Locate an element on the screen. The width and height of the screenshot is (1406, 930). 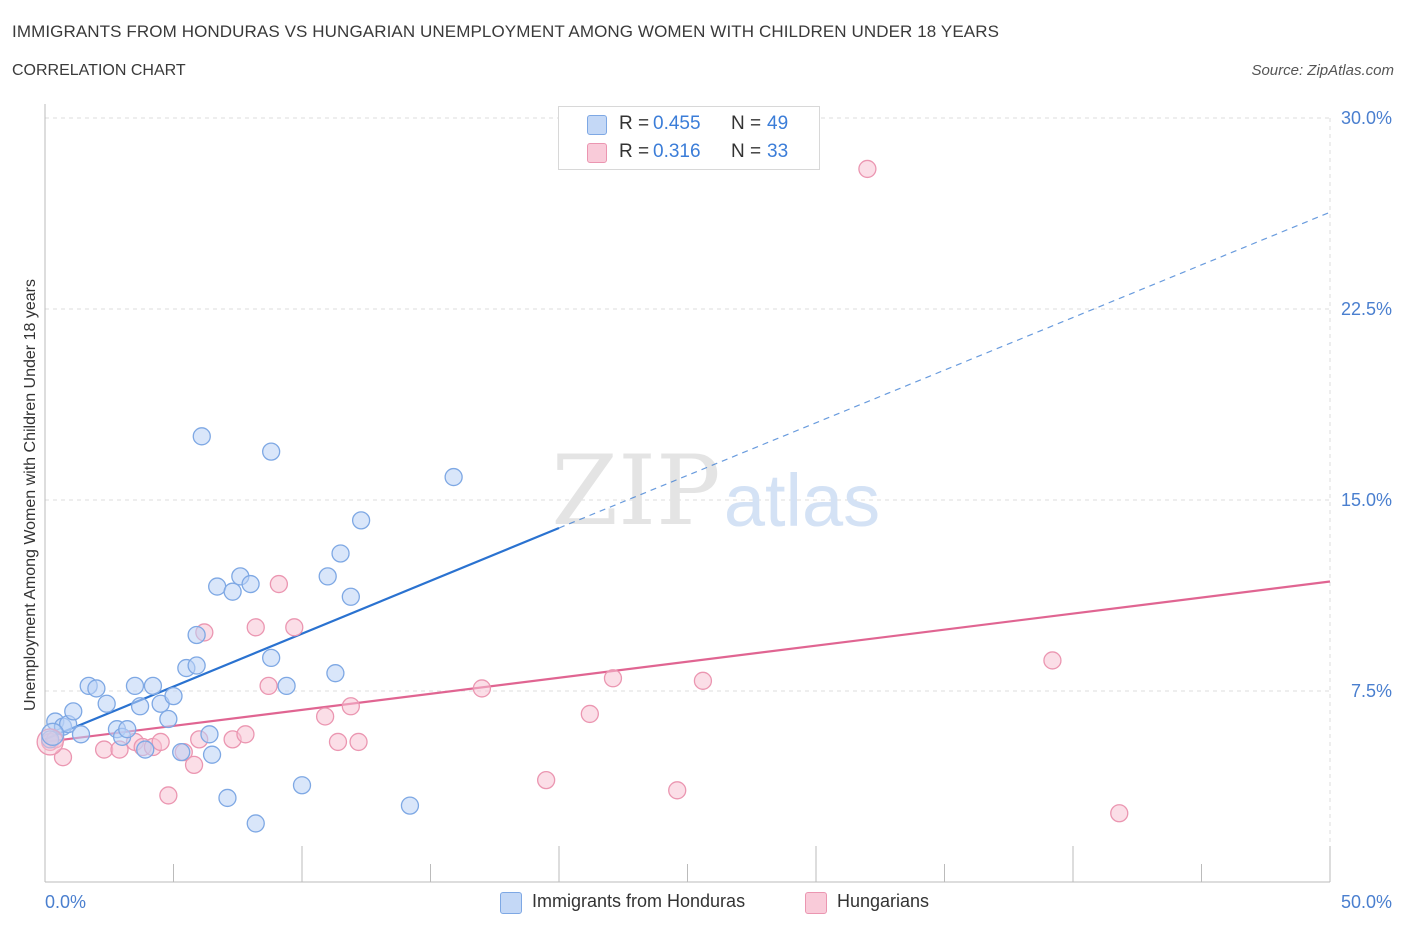
source-label: Source: ZipAtlas.com is located at coordinates (1322, 70).